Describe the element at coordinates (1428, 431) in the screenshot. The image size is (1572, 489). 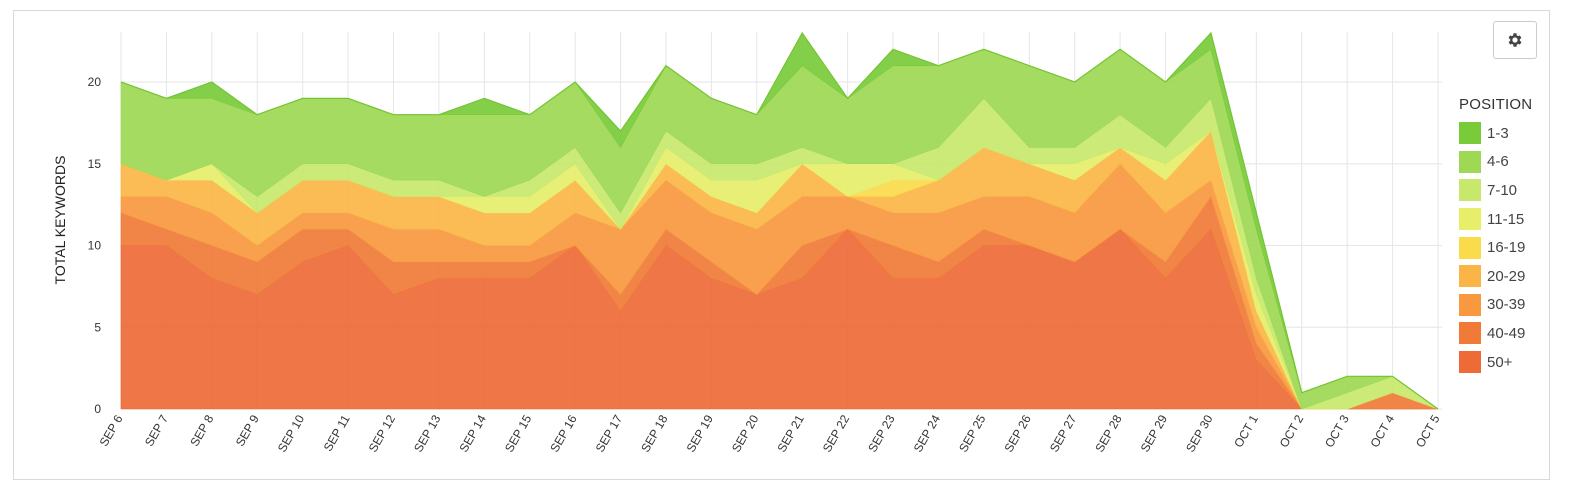
I see `x-tick-label: OCT 5` at that location.